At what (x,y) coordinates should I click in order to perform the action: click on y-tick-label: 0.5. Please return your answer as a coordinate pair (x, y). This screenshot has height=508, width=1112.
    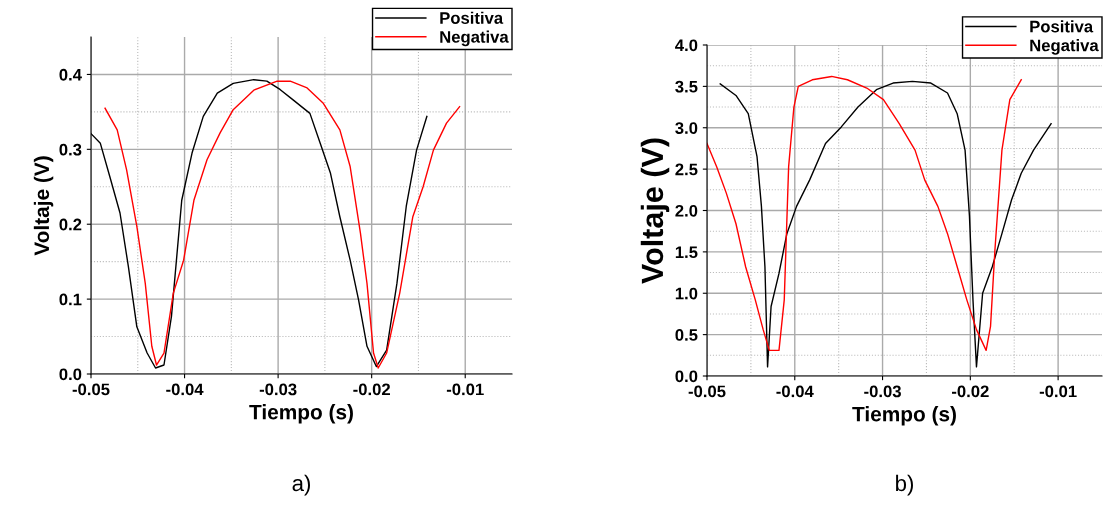
    Looking at the image, I should click on (686, 335).